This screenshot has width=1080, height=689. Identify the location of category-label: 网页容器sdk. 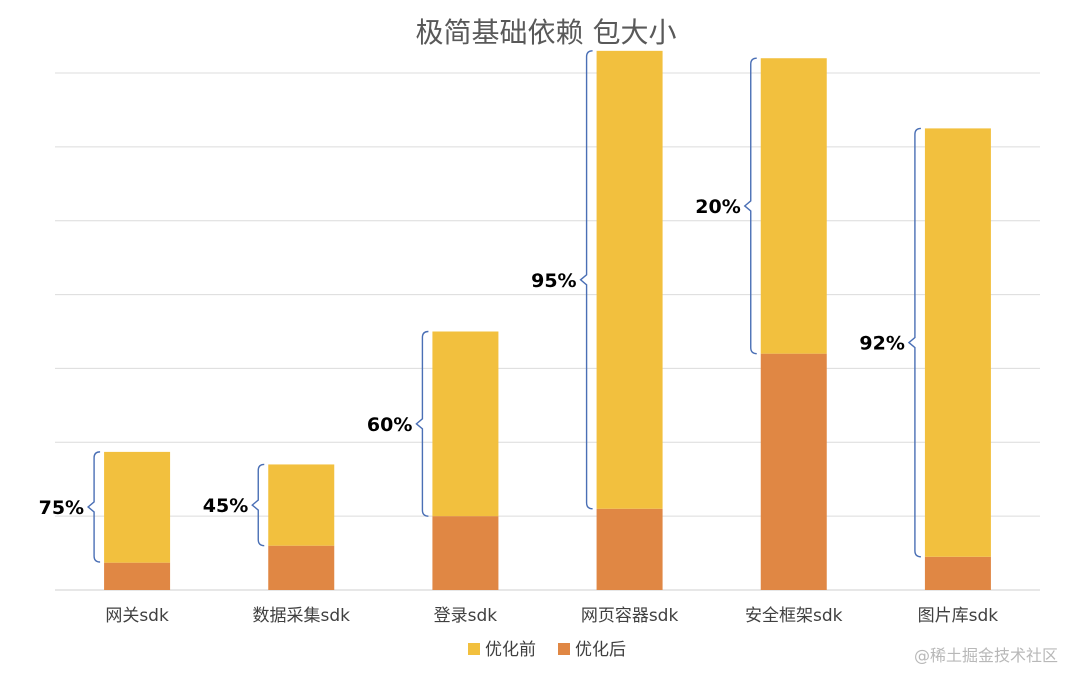
(630, 616).